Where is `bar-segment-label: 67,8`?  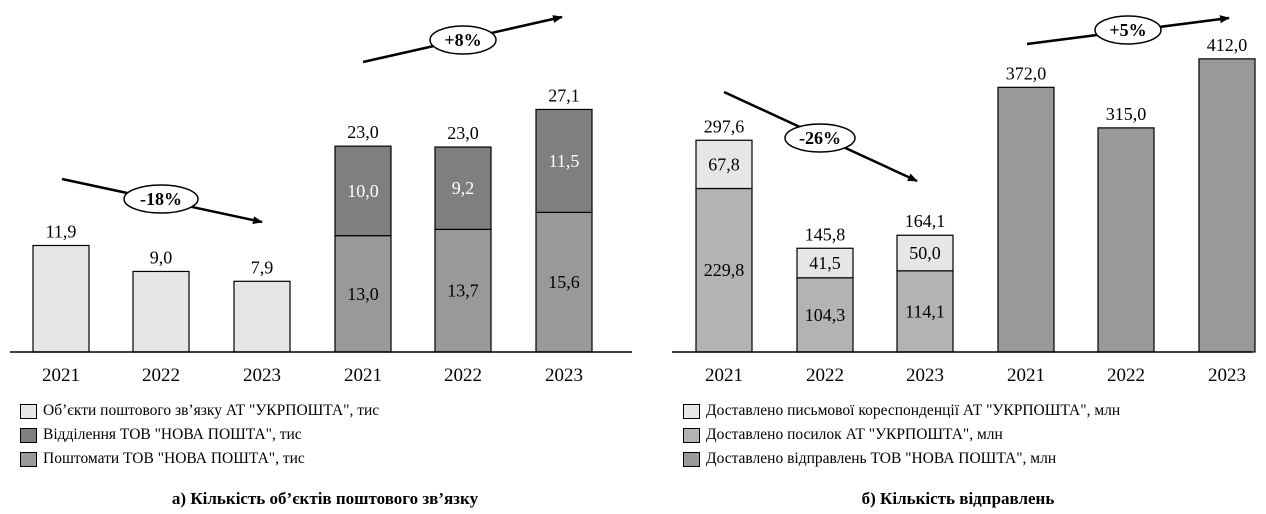 bar-segment-label: 67,8 is located at coordinates (724, 164).